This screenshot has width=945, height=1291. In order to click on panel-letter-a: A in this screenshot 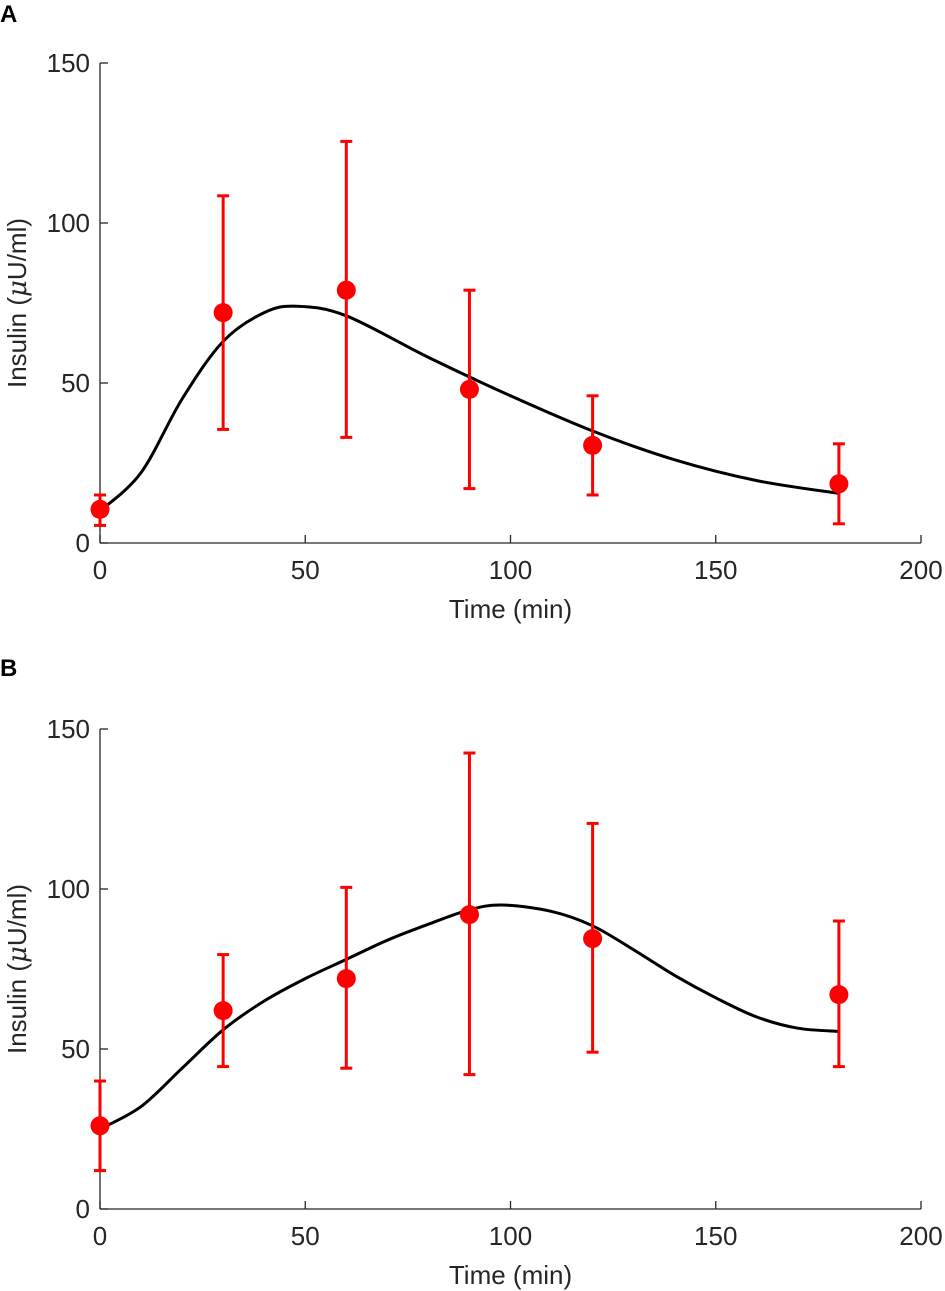, I will do `click(8, 14)`.